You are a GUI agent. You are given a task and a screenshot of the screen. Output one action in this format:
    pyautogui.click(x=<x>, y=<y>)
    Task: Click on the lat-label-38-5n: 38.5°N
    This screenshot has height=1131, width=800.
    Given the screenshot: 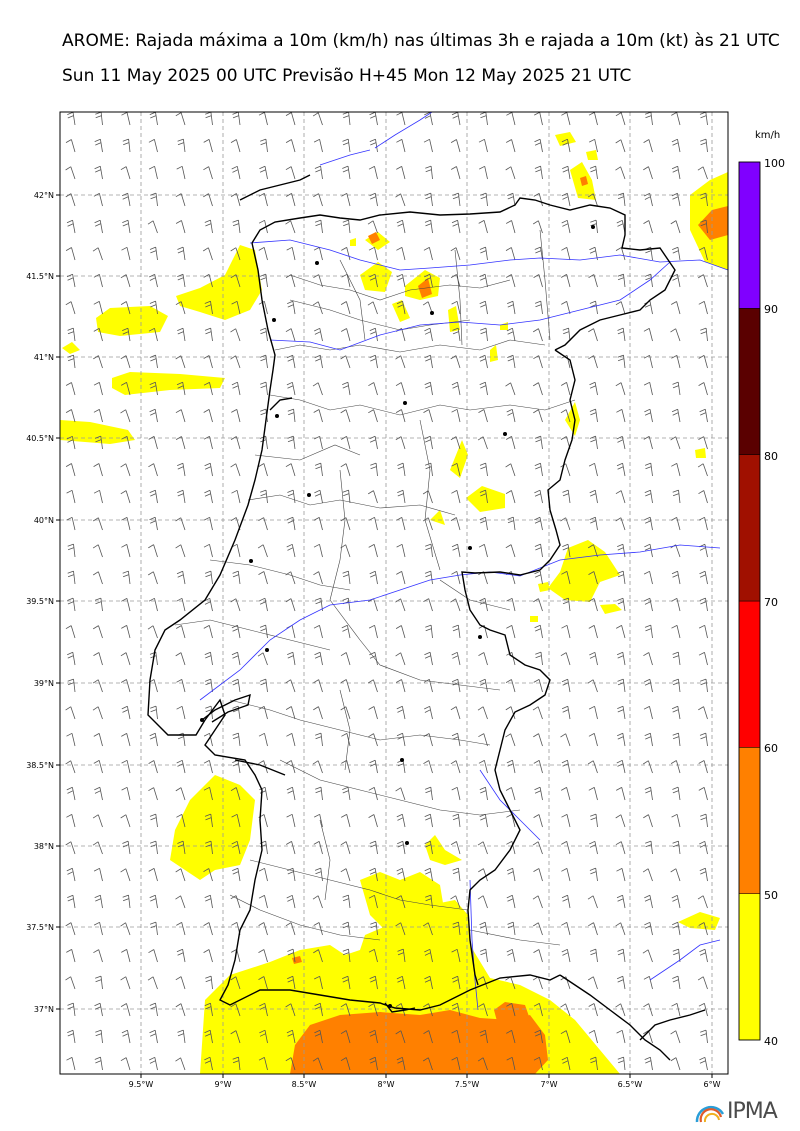 What is the action you would take?
    pyautogui.click(x=40, y=765)
    